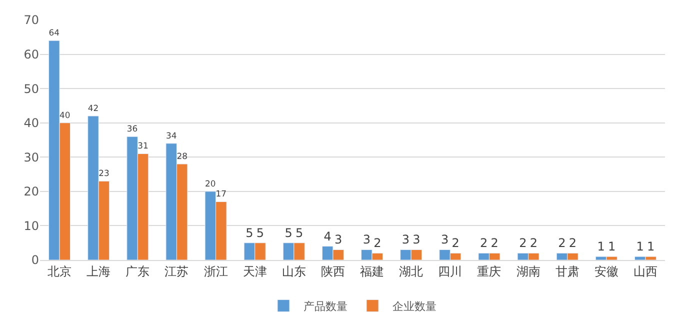  I want to click on x-tick-label: 浙江, so click(216, 271).